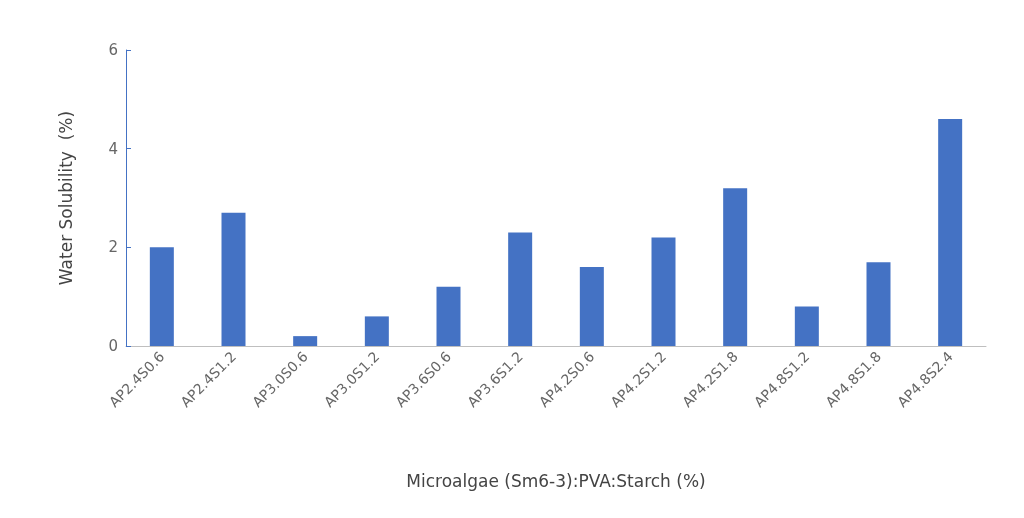 The image size is (1024, 518). I want to click on y-tick-label: 6, so click(113, 50).